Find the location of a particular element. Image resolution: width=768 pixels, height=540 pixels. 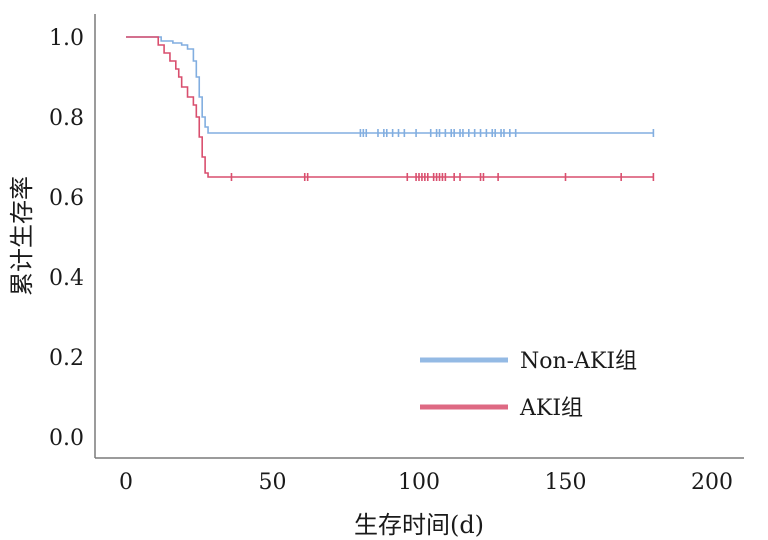

x-tick-label: 100 is located at coordinates (419, 482).